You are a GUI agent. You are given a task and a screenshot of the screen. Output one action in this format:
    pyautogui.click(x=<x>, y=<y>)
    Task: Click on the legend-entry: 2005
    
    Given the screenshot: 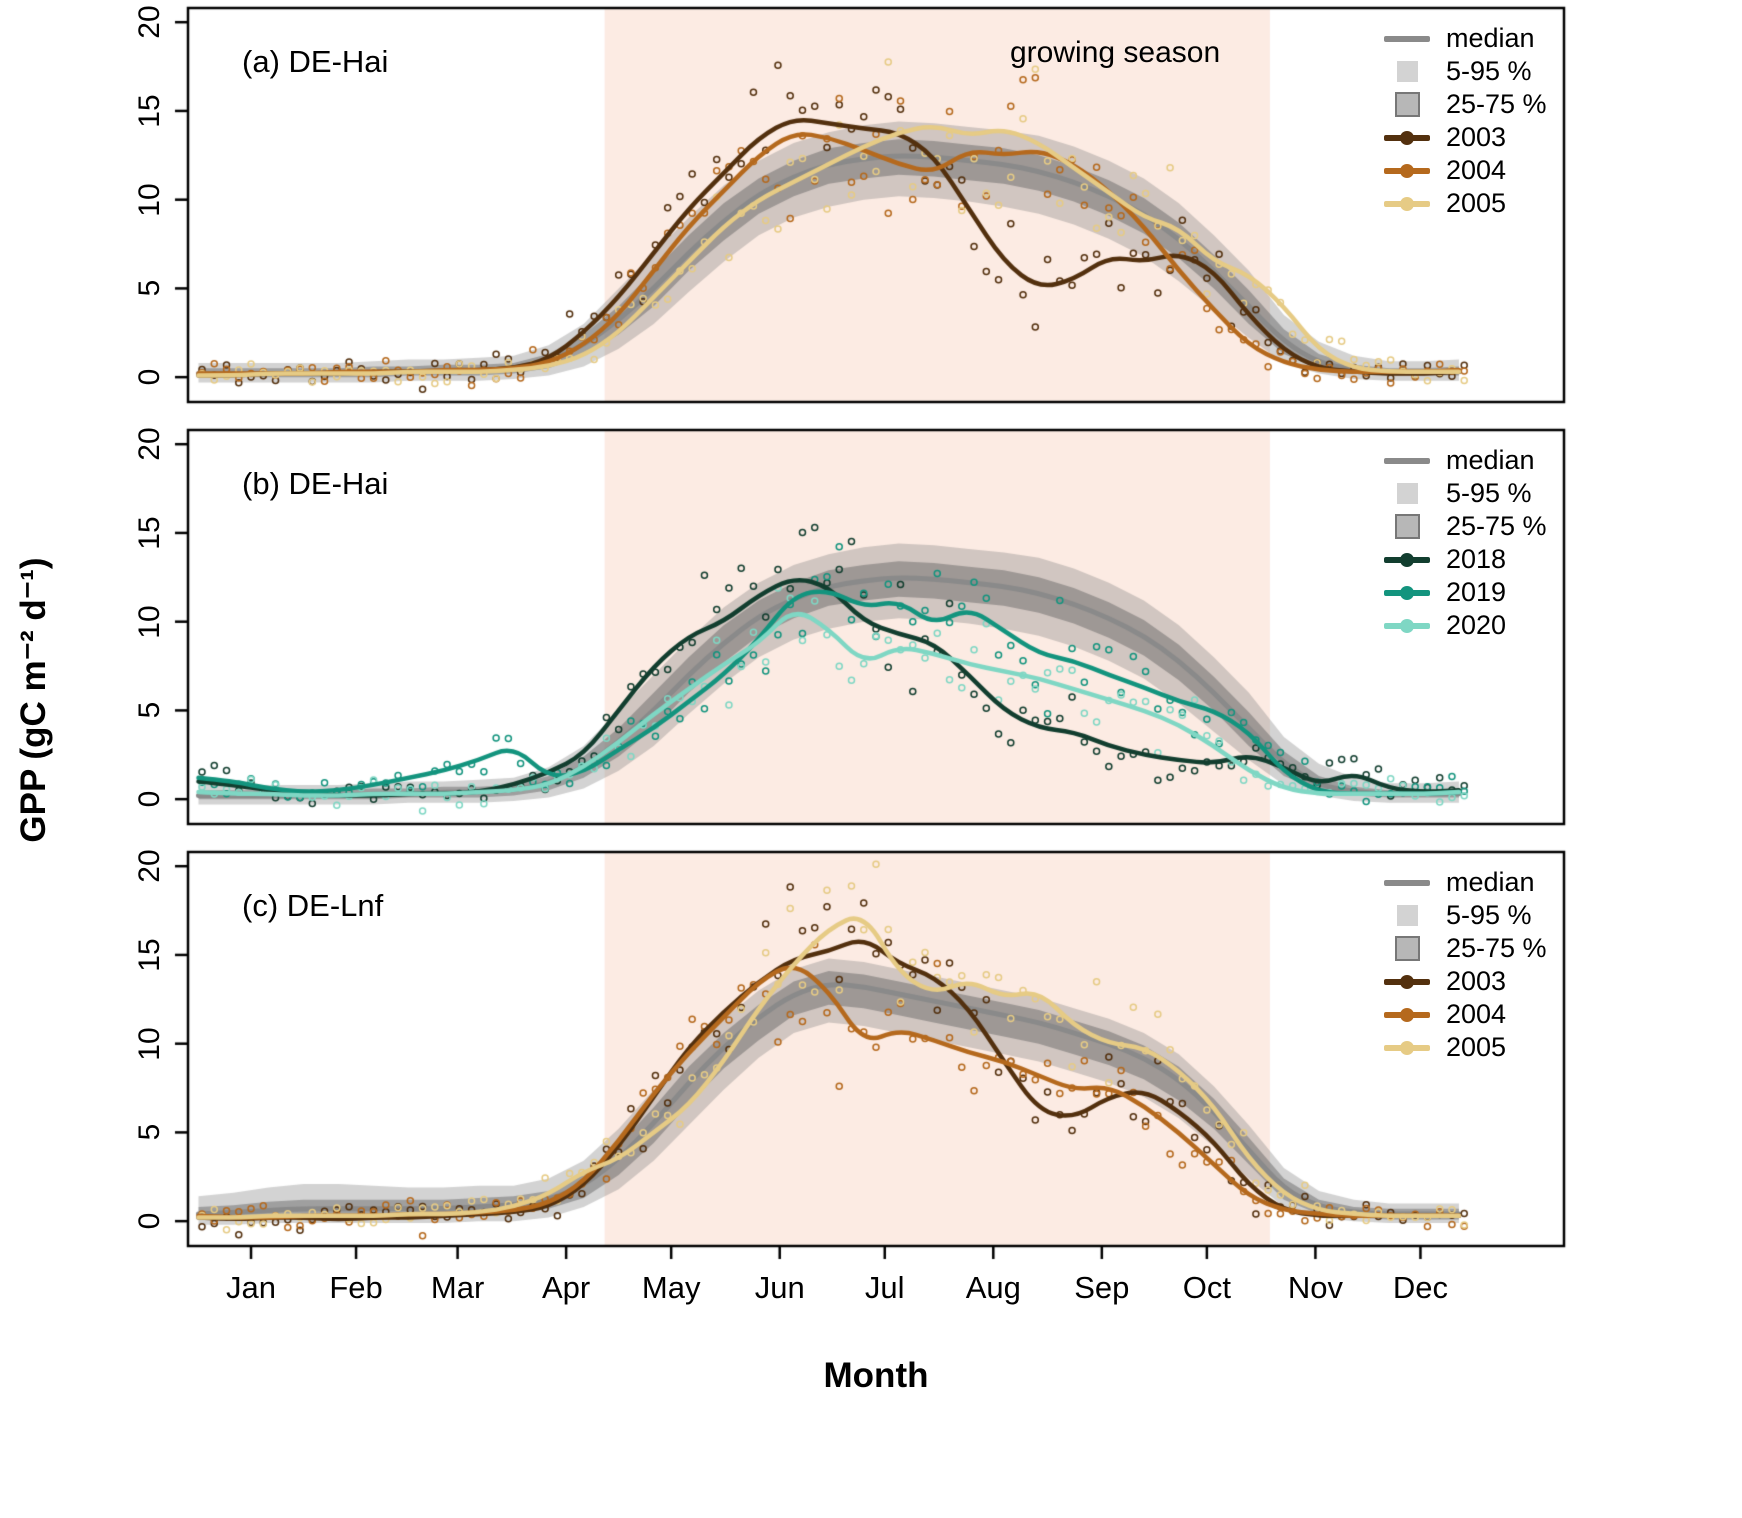 What is the action you would take?
    pyautogui.click(x=1477, y=203)
    